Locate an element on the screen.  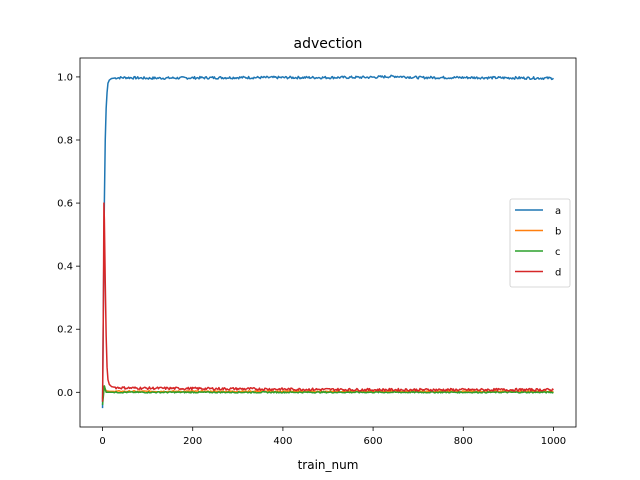
x-tick-label: 0 is located at coordinates (102, 441).